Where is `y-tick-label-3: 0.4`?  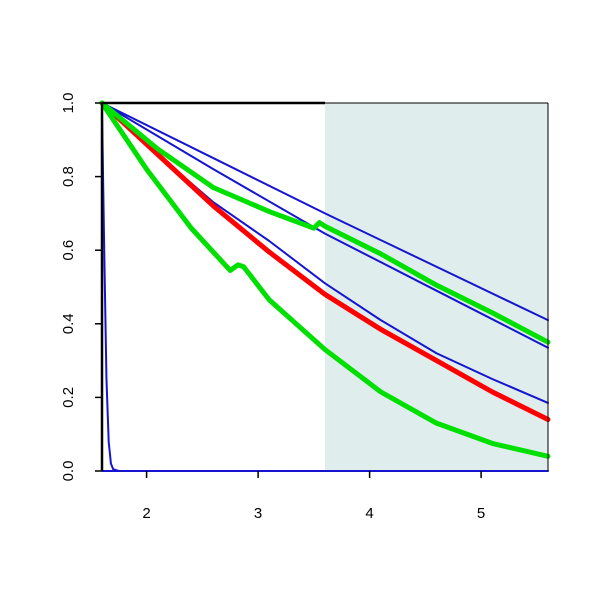 y-tick-label-3: 0.4 is located at coordinates (68, 323).